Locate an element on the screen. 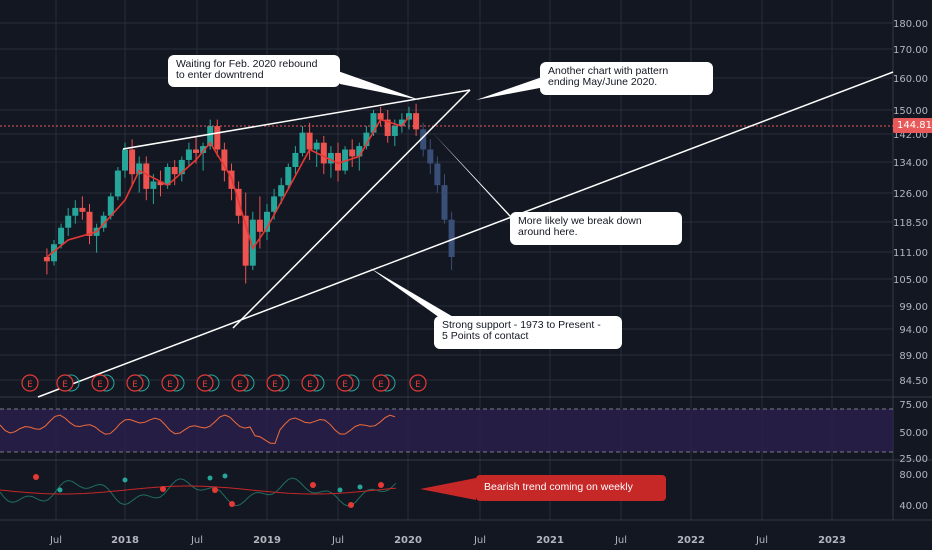 The image size is (932, 550). rsi-tick-label: 25.00 is located at coordinates (913, 459).